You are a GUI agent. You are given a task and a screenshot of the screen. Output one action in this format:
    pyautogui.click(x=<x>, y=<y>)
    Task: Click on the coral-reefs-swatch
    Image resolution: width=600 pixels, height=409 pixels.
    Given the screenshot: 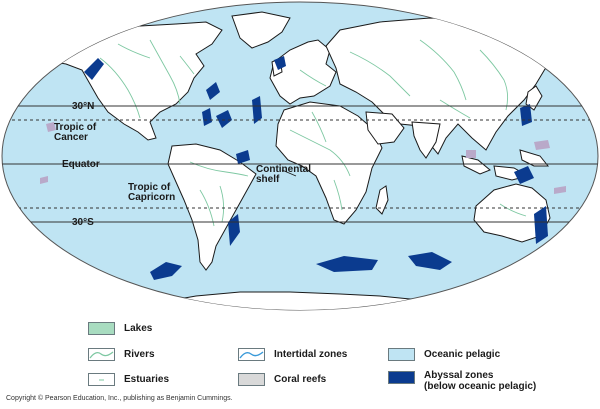 What is the action you would take?
    pyautogui.click(x=251, y=379)
    